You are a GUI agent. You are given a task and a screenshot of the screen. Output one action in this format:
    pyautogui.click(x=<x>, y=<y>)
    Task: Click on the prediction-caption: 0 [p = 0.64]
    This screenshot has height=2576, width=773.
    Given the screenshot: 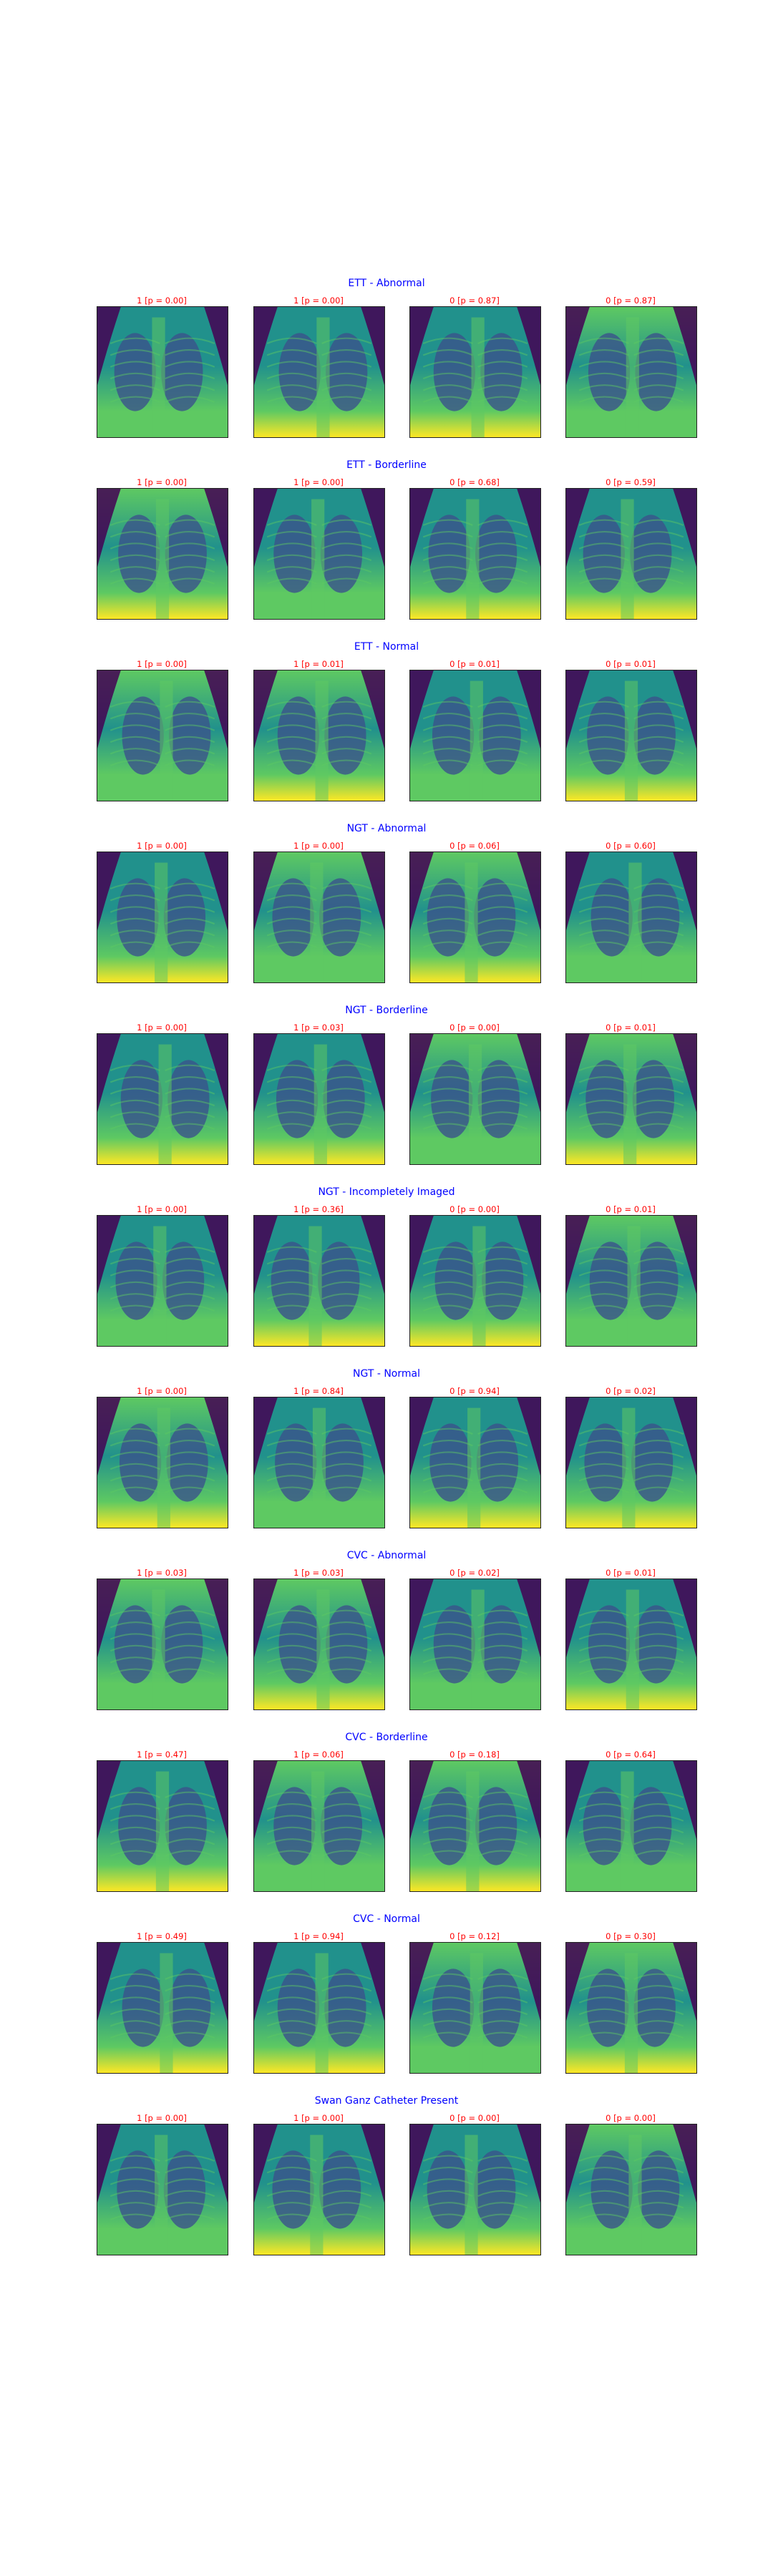 What is the action you would take?
    pyautogui.click(x=631, y=1755)
    